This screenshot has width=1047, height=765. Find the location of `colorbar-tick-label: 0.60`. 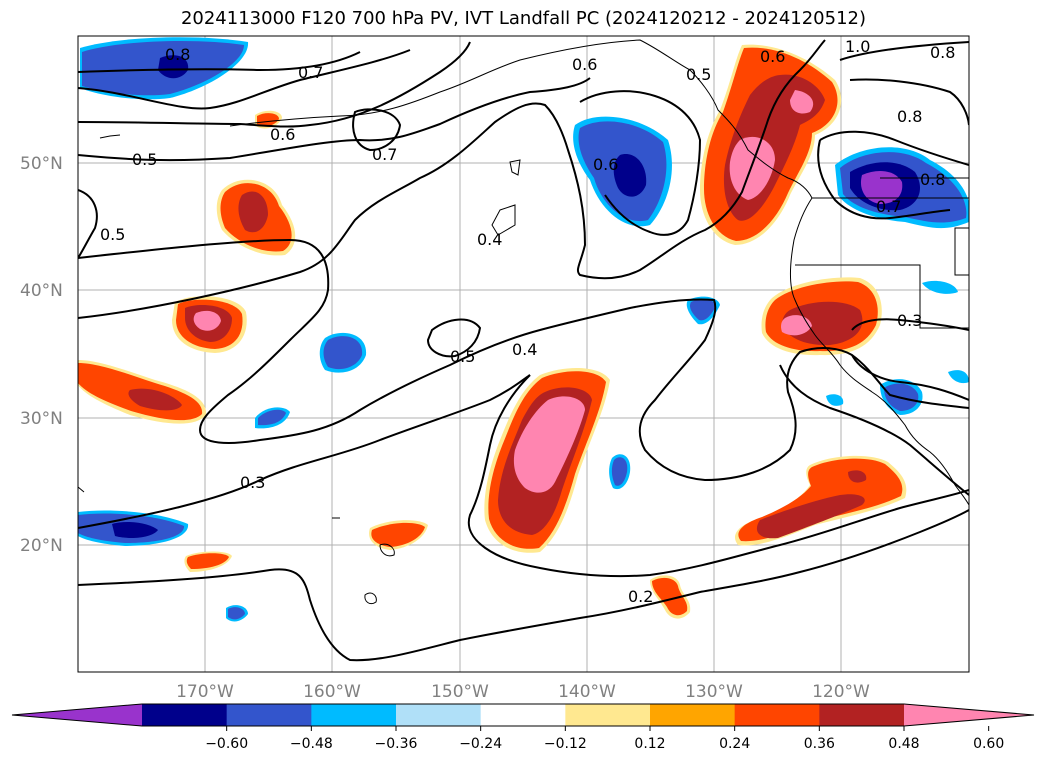

colorbar-tick-label: 0.60 is located at coordinates (988, 744).